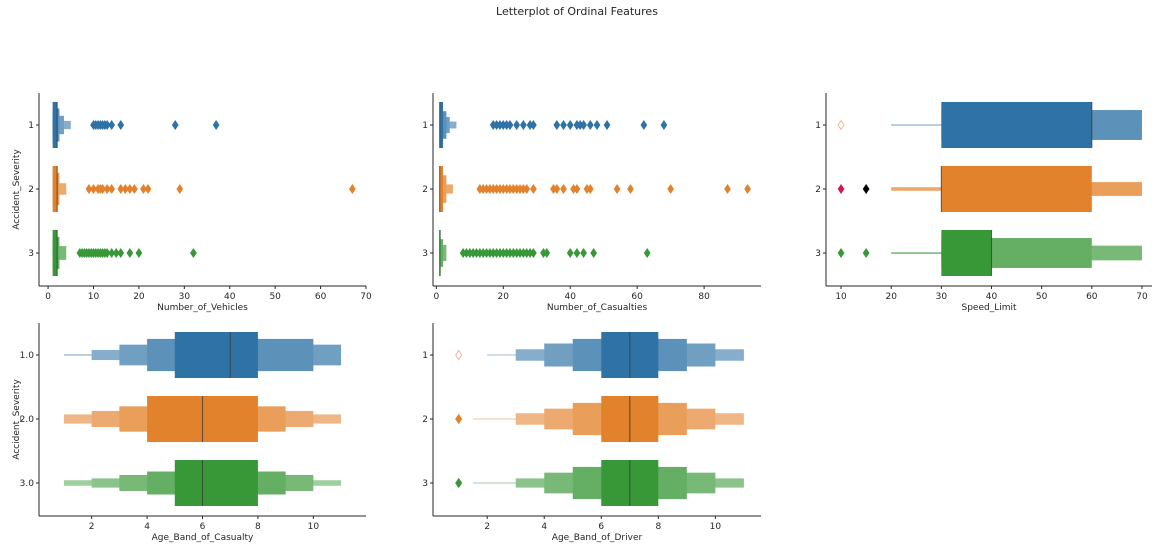  What do you see at coordinates (988, 308) in the screenshot?
I see `x-axis-label: Speed_Limit` at bounding box center [988, 308].